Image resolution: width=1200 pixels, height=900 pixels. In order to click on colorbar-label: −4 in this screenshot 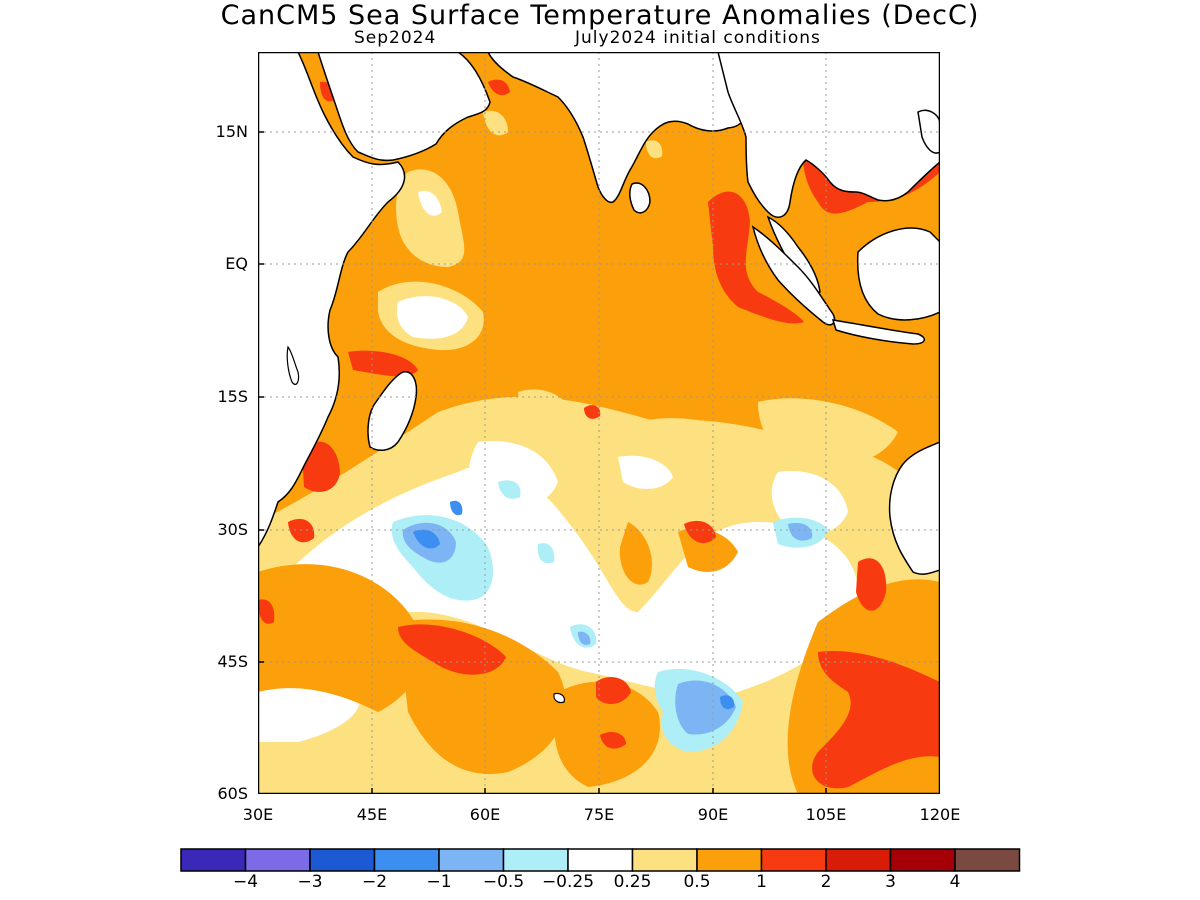, I will do `click(245, 882)`.